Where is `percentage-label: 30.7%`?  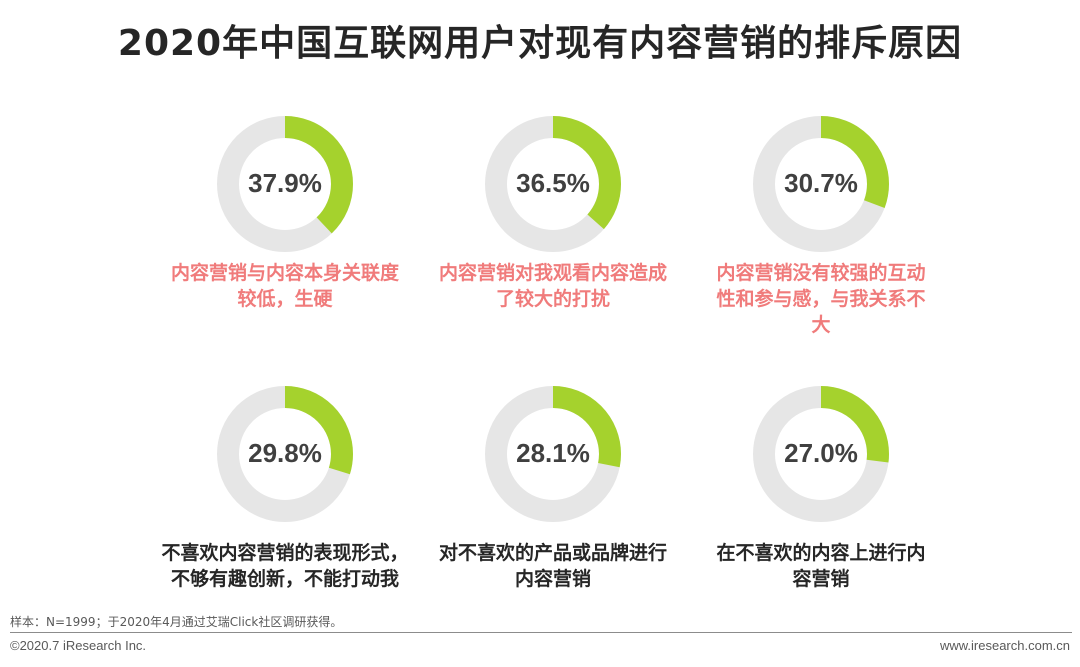 percentage-label: 30.7% is located at coordinates (821, 183).